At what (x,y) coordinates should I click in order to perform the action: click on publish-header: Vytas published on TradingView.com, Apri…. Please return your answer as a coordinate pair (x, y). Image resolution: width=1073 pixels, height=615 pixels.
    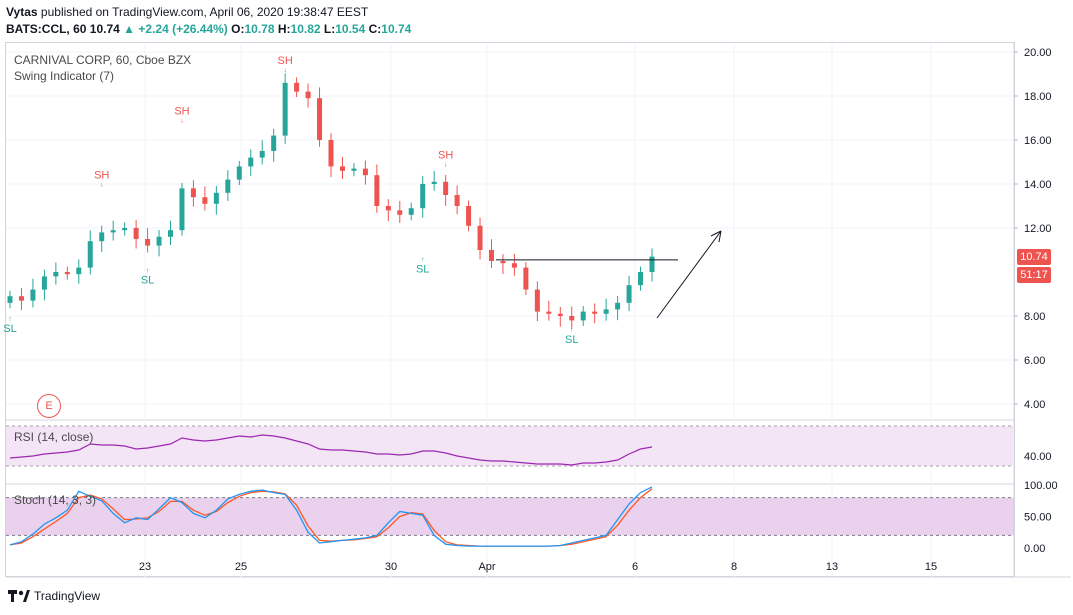
    Looking at the image, I should click on (187, 12).